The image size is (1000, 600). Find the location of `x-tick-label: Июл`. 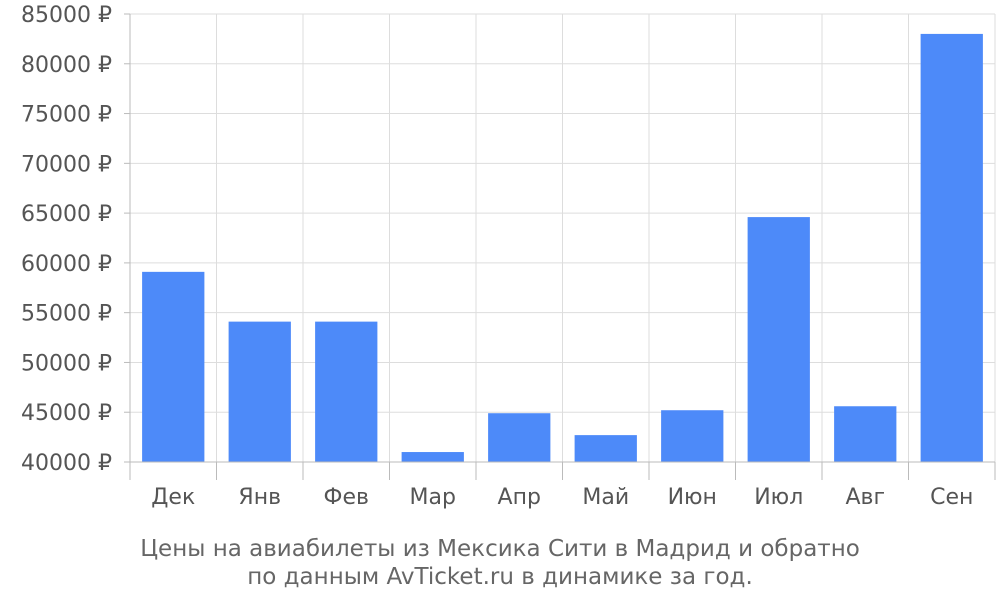

x-tick-label: Июл is located at coordinates (778, 497).